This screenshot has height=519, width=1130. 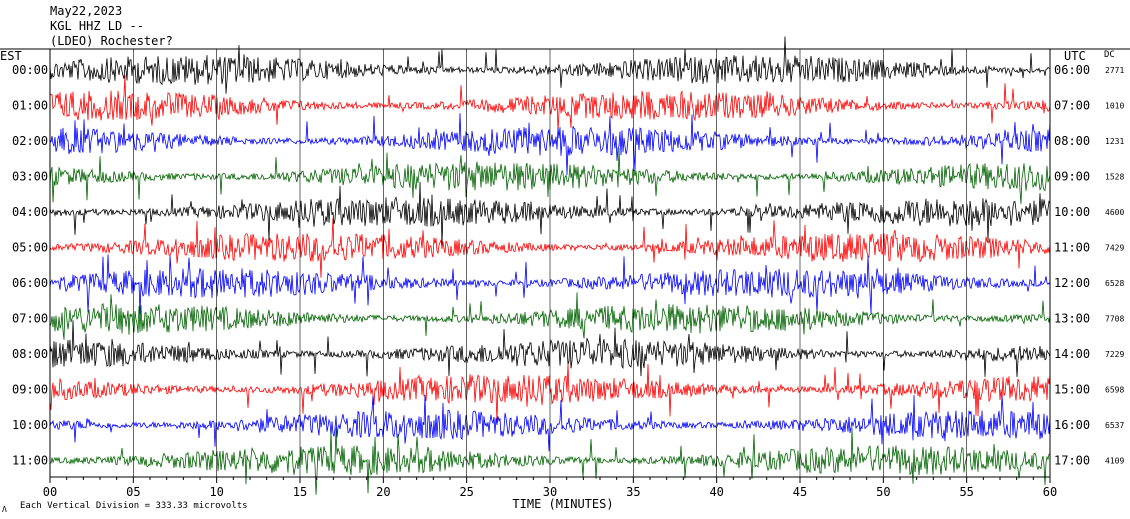 I want to click on dc-offset-label: 2771, so click(x=1114, y=70).